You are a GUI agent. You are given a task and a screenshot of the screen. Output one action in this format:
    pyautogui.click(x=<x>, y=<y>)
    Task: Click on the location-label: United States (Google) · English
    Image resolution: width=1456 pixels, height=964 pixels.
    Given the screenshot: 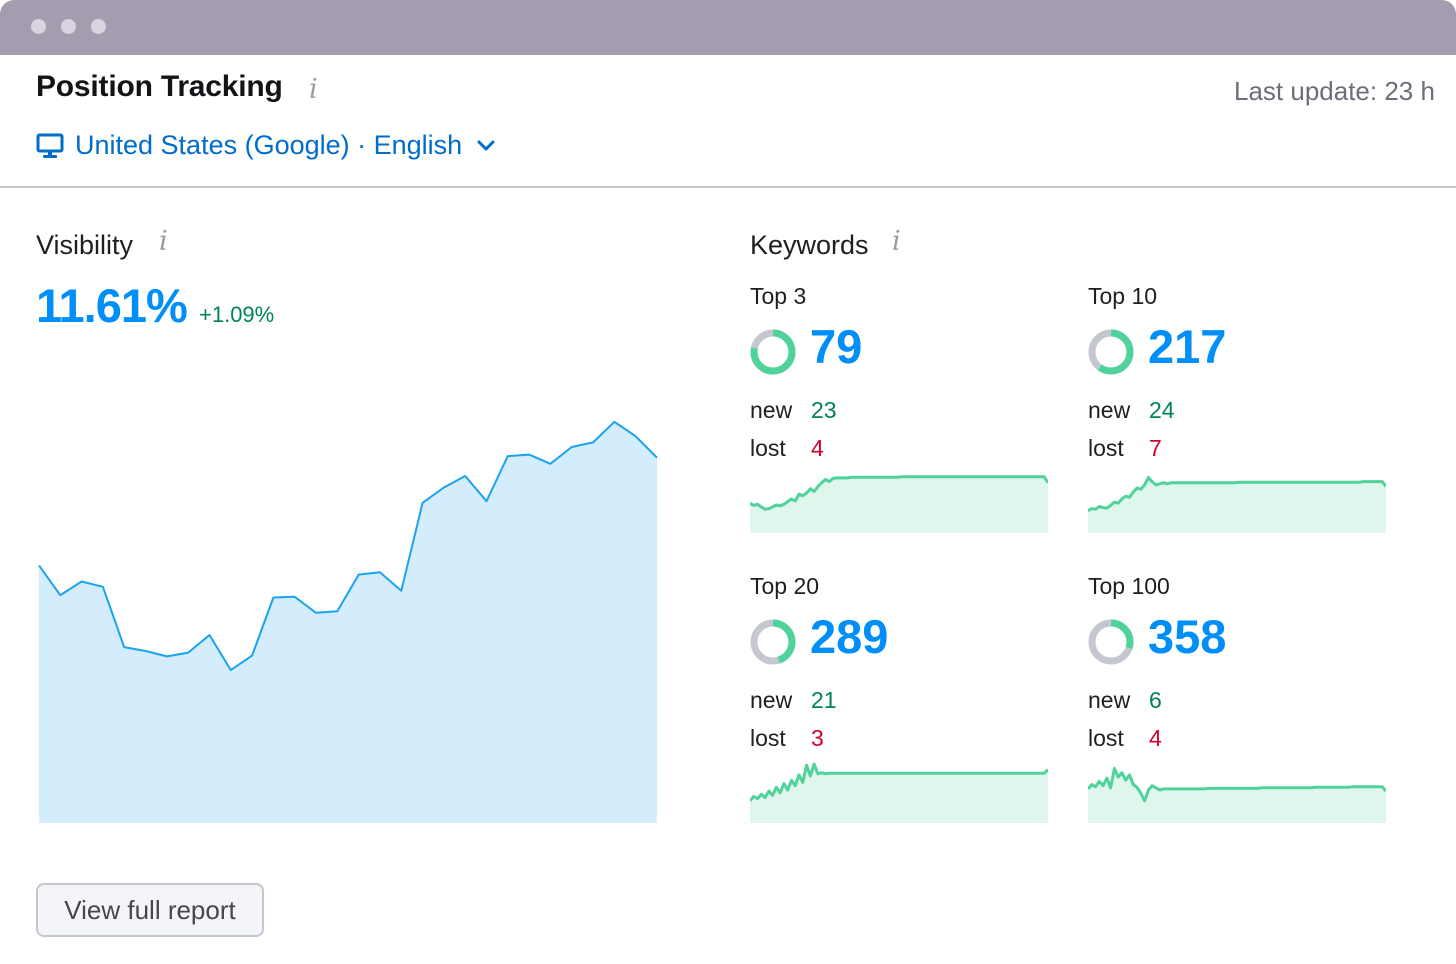 What is the action you would take?
    pyautogui.click(x=269, y=145)
    